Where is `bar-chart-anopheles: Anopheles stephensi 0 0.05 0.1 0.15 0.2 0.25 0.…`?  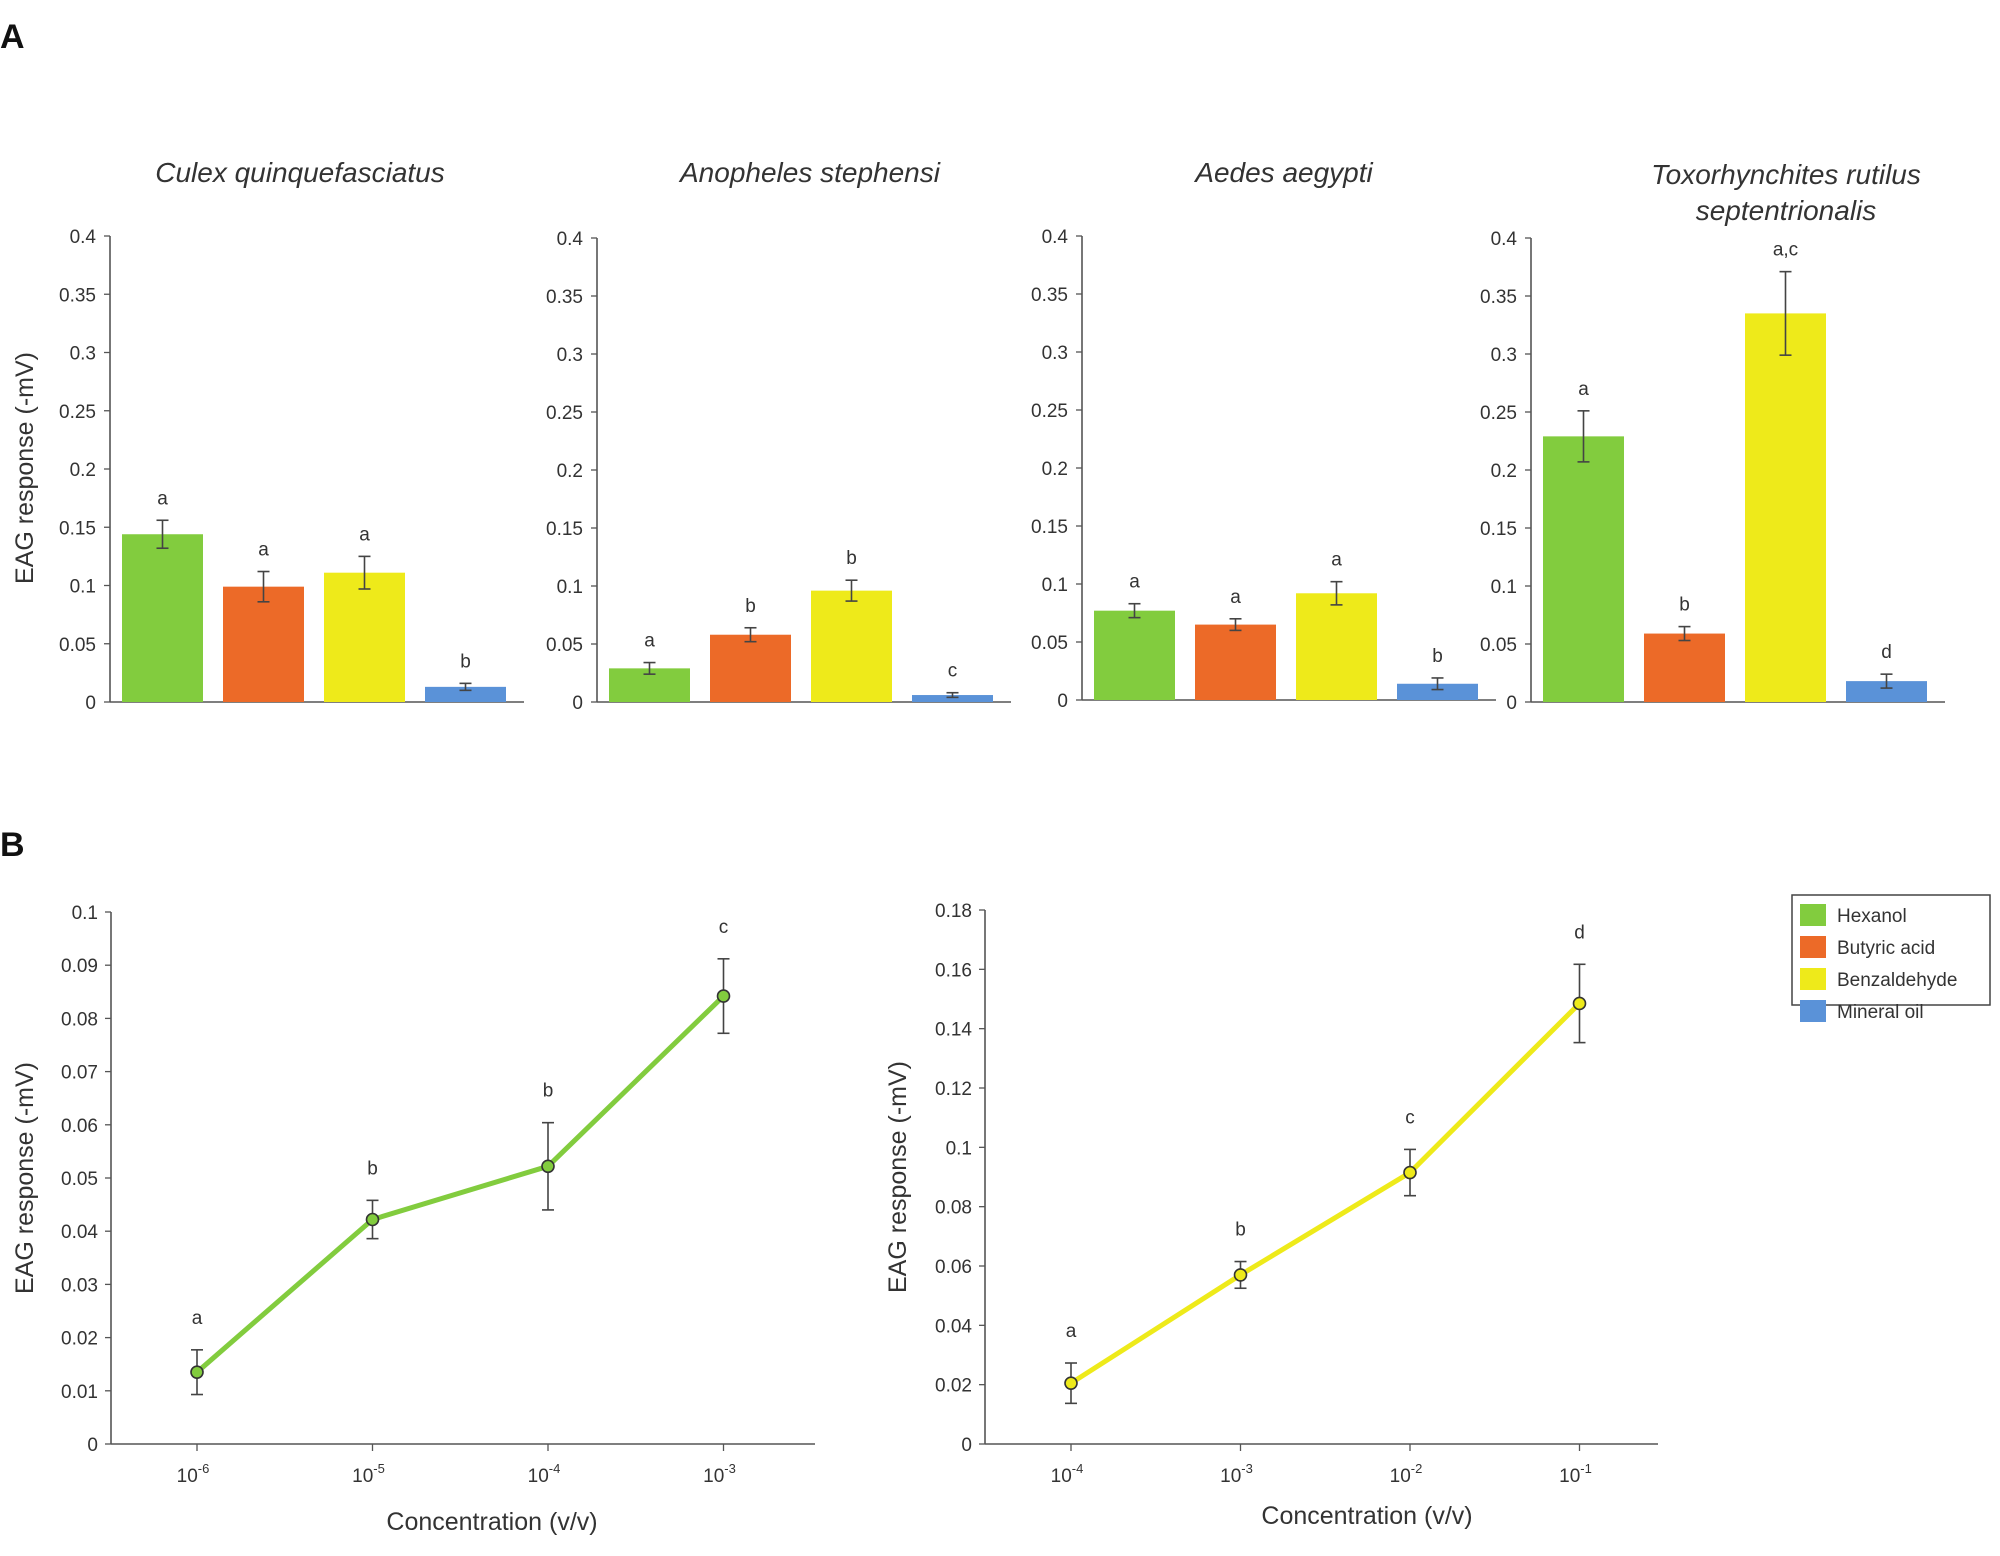
bar-chart-anopheles: Anopheles stephensi 0 0.05 0.1 0.15 0.2 0.25 0.… is located at coordinates (778, 435).